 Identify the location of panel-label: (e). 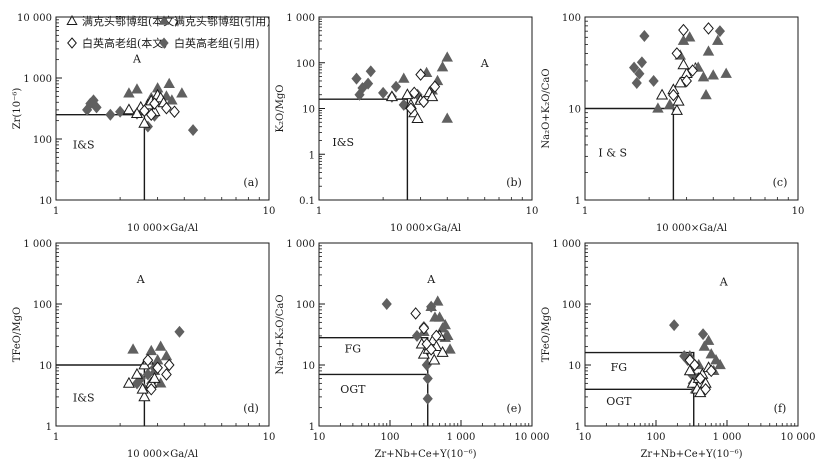
(513, 408).